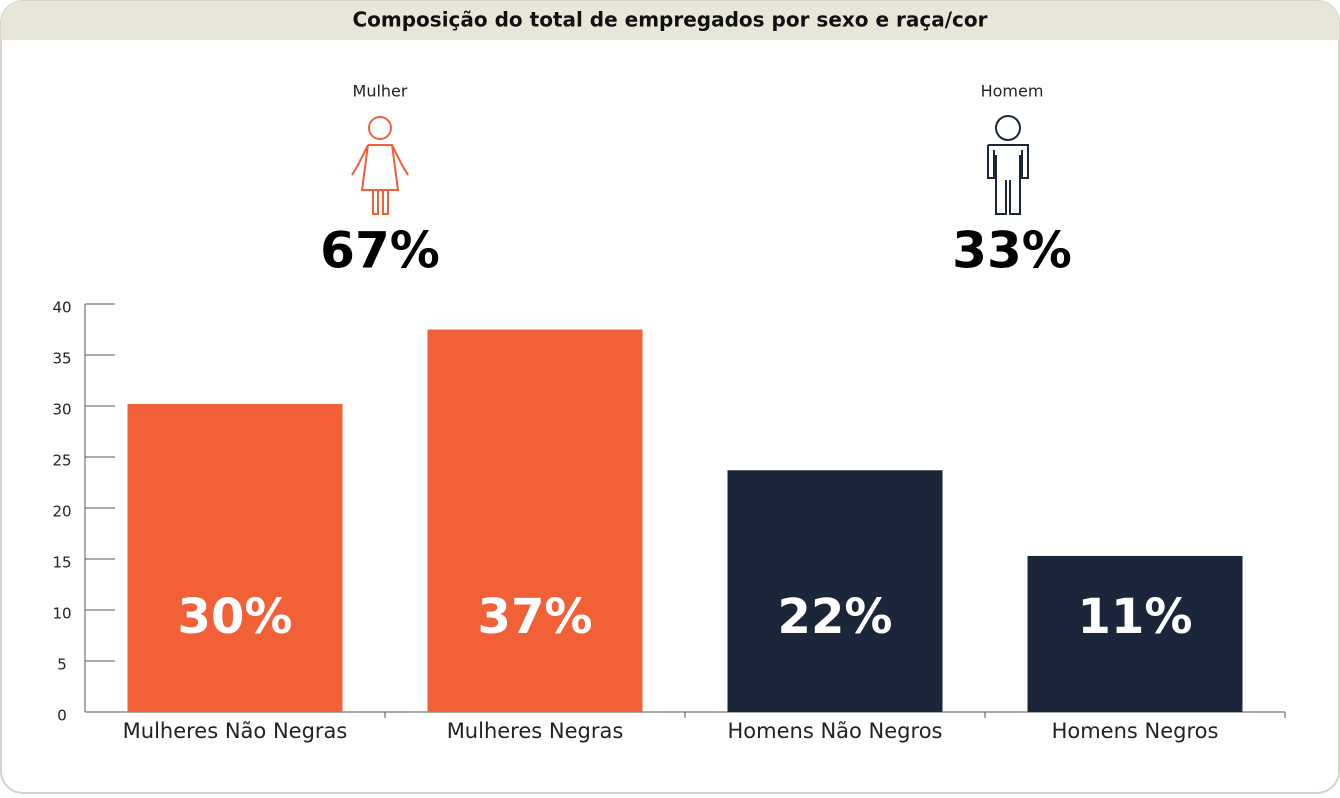 Image resolution: width=1340 pixels, height=798 pixels. Describe the element at coordinates (61, 461) in the screenshot. I see `y-tick-label: 25` at that location.